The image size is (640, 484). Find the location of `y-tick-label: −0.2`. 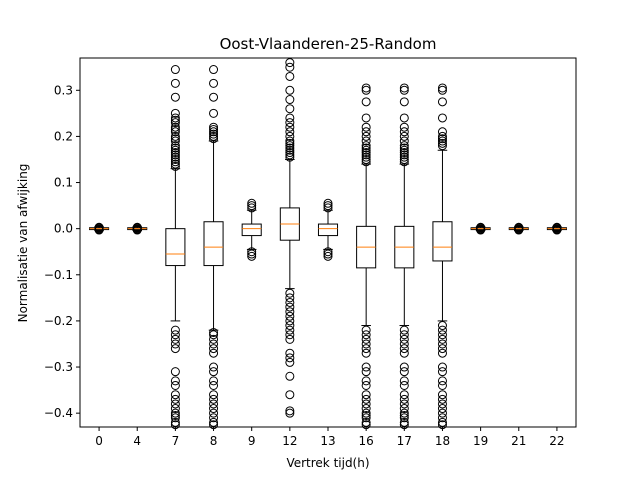

y-tick-label: −0.2 is located at coordinates (58, 321).